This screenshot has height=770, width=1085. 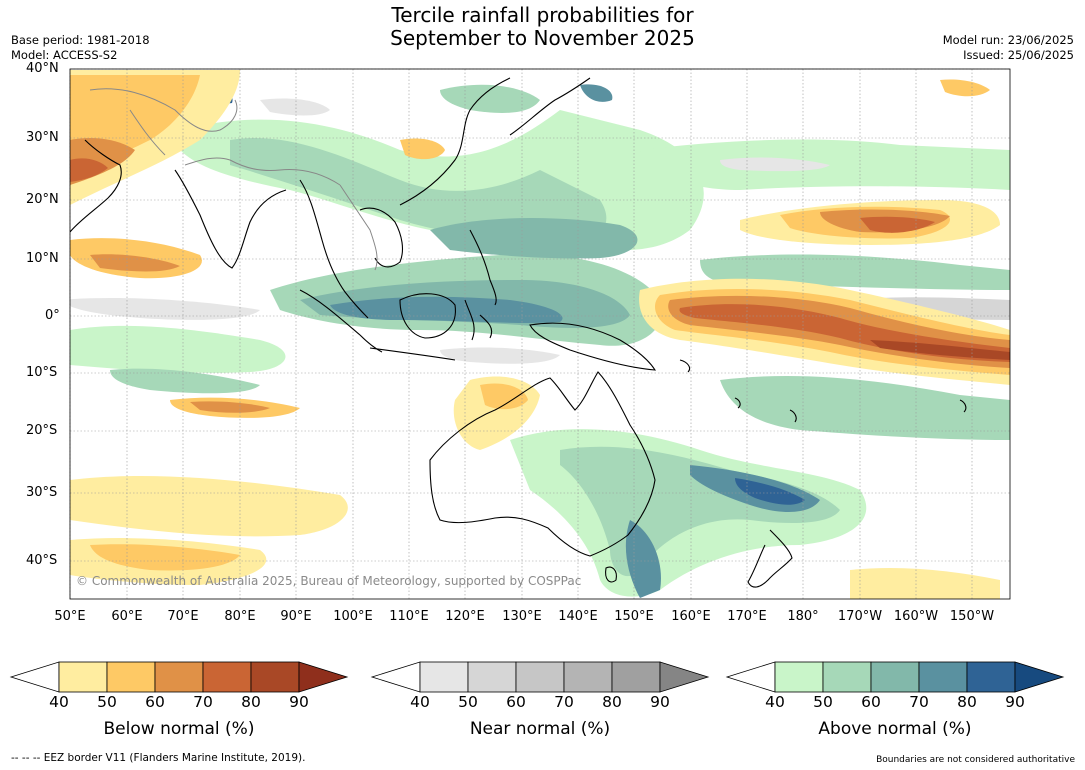 I want to click on lat-label: 20°N, so click(x=42, y=199).